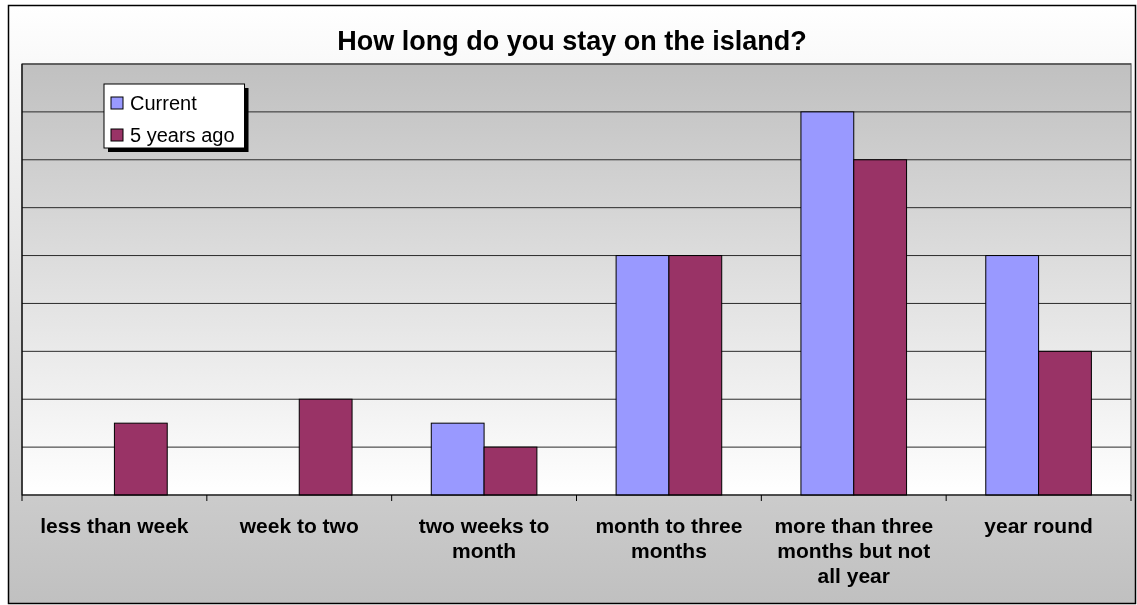 The height and width of the screenshot is (605, 1137). I want to click on x-tick-label: week to two, so click(298, 525).